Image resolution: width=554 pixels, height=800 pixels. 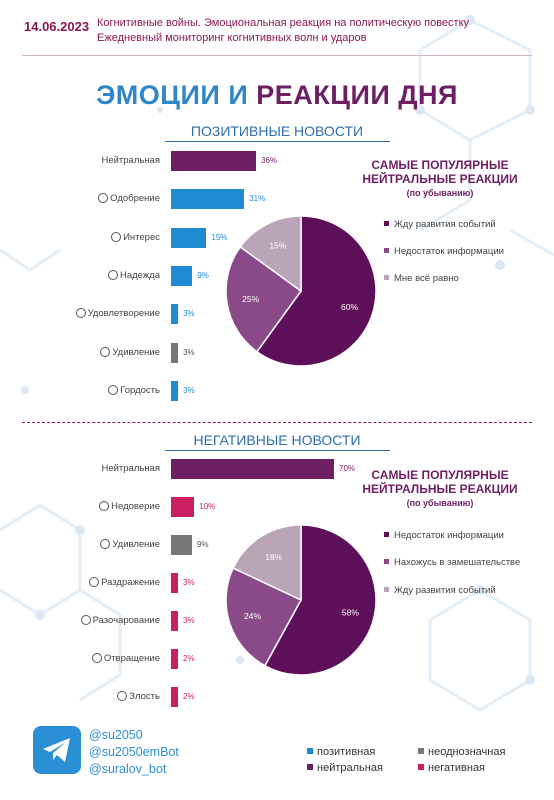 I want to click on bar-value-label: 15%, so click(x=219, y=237).